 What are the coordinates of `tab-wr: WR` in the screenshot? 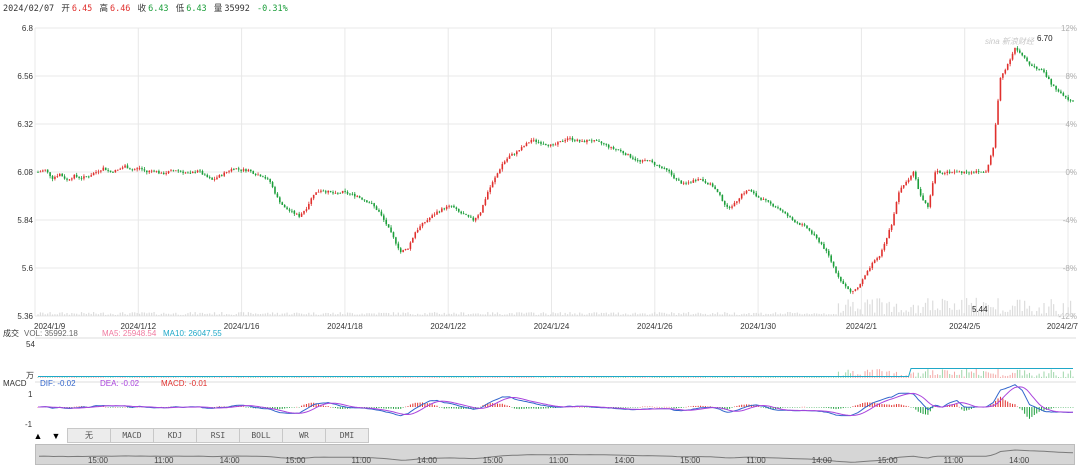 It's located at (304, 435).